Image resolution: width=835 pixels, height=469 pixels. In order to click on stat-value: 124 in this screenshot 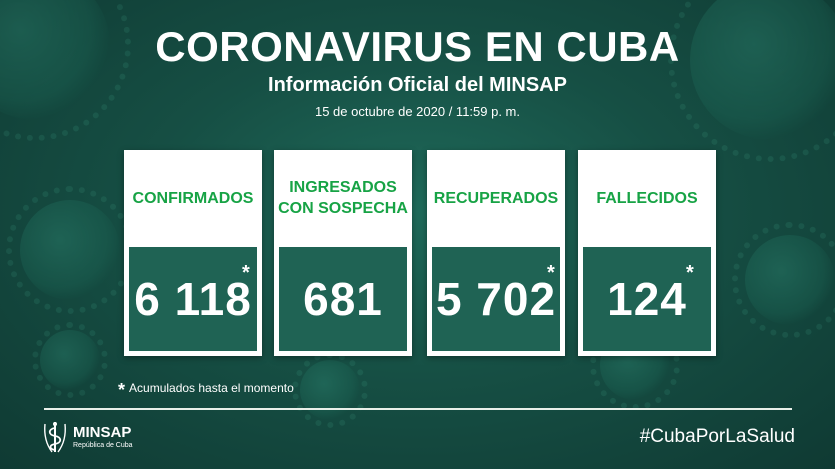, I will do `click(647, 299)`.